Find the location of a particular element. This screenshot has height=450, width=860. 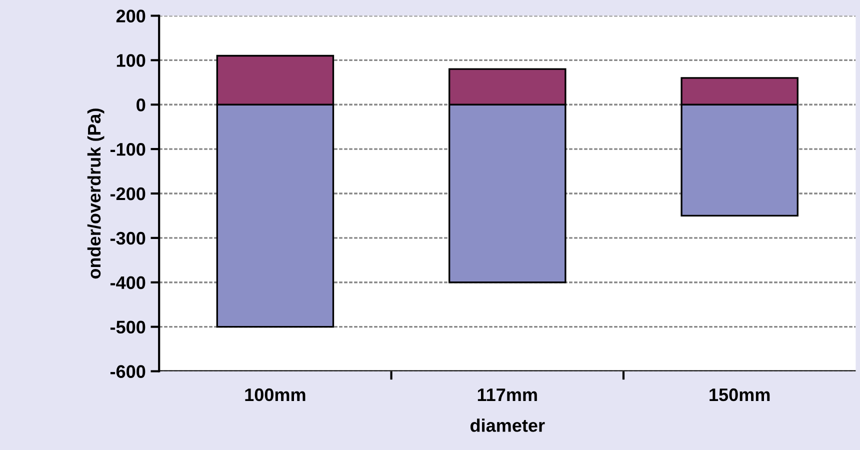

x-tick-label: 100mm is located at coordinates (275, 395).